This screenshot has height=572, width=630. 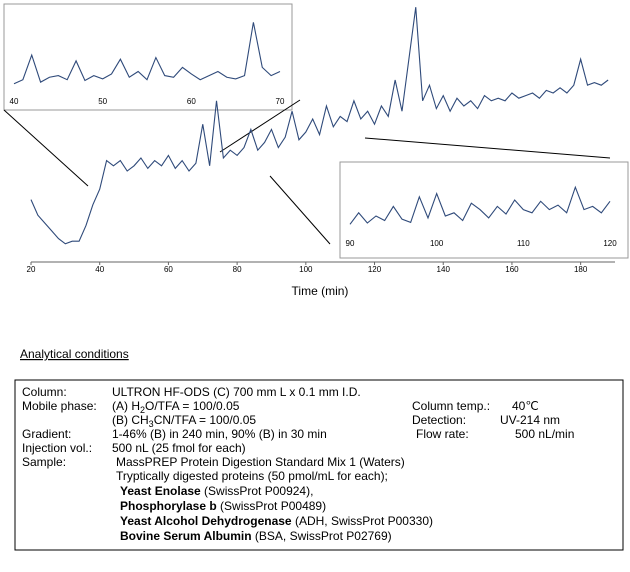 What do you see at coordinates (512, 269) in the screenshot?
I see `x-tick-label: 160` at bounding box center [512, 269].